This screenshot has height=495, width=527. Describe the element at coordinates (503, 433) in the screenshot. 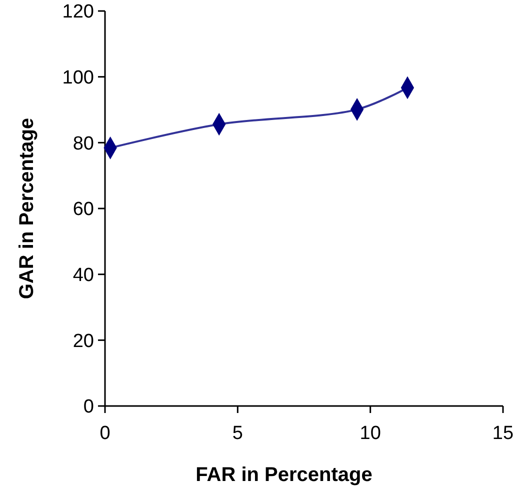

I see `x-tick-label: 15` at that location.